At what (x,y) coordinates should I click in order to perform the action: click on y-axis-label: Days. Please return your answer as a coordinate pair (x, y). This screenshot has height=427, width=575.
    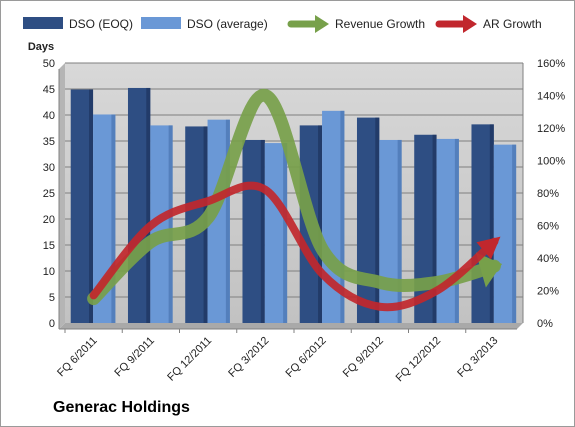
    Looking at the image, I should click on (41, 47).